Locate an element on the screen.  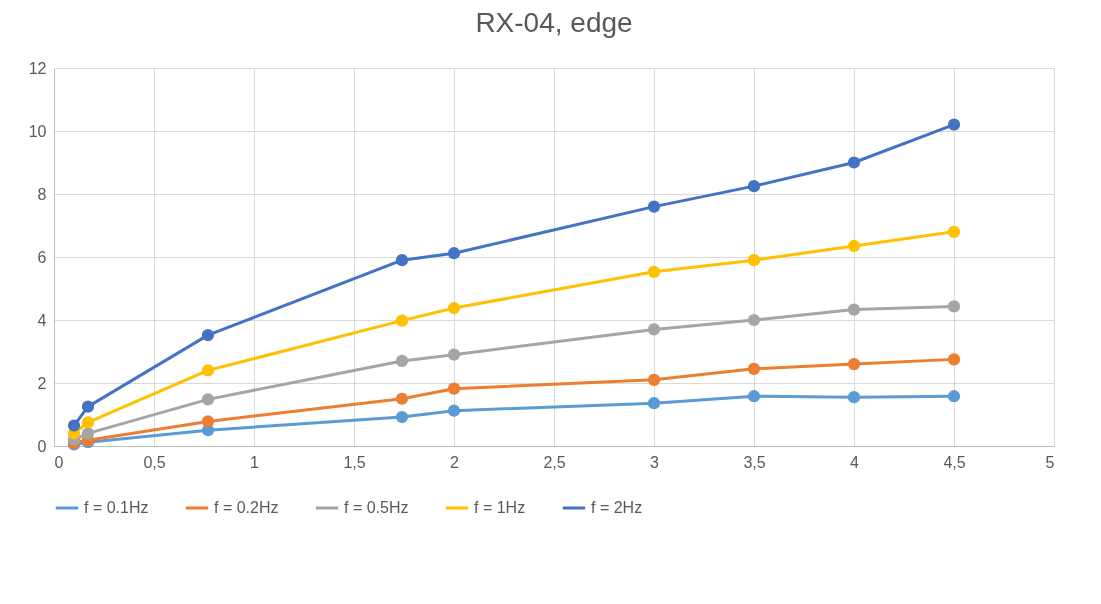
x-tick-label: 2 is located at coordinates (455, 462).